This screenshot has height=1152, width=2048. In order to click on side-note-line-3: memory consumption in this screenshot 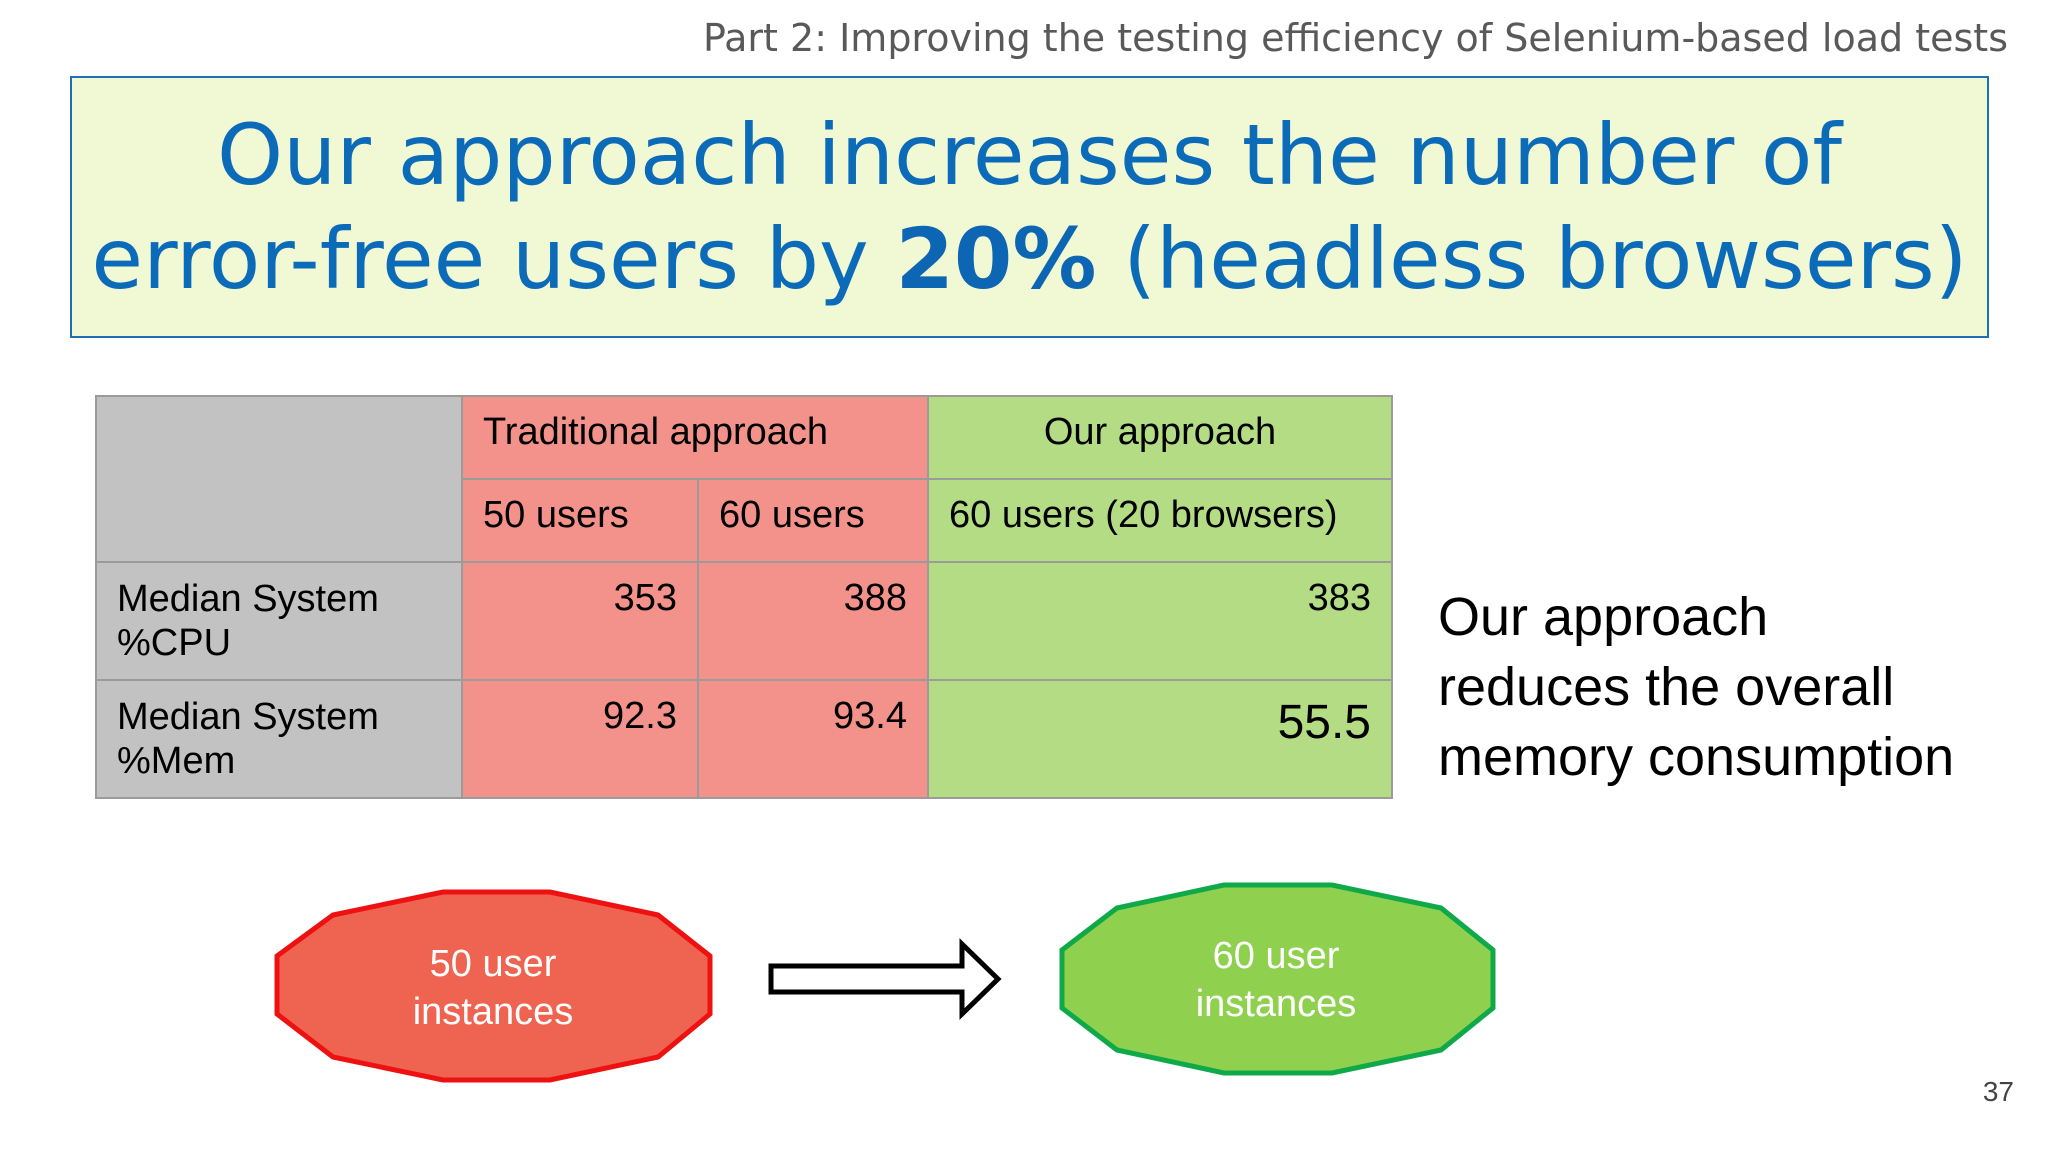, I will do `click(1696, 757)`.